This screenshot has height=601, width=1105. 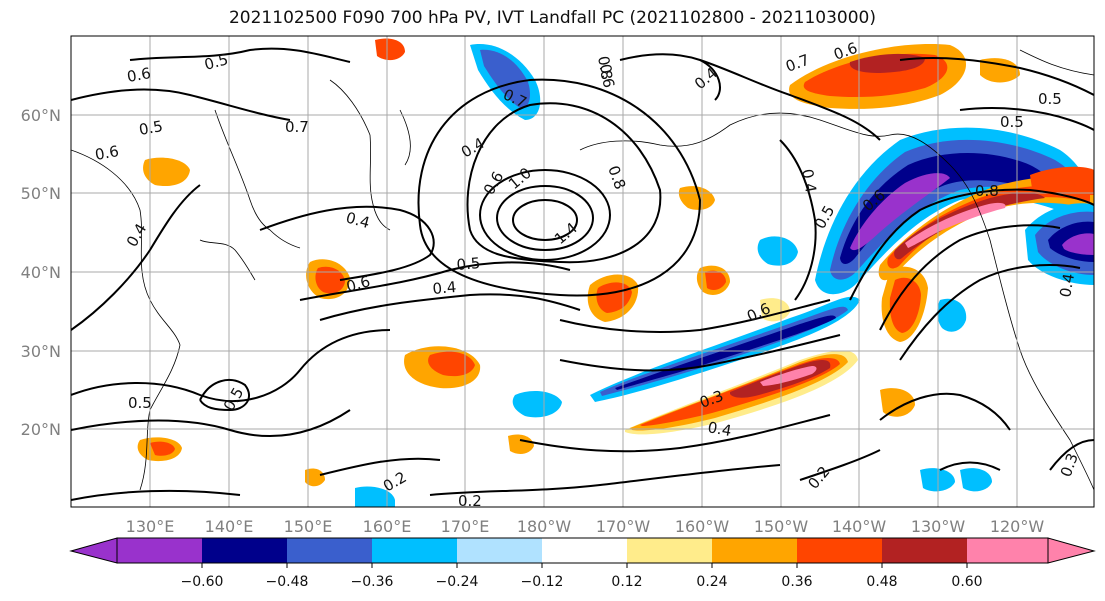 I want to click on lat-label: 40°N, so click(x=41, y=272).